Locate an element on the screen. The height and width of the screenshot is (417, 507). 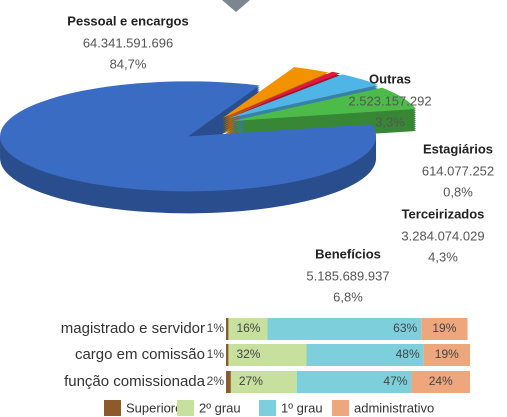
slice-share: 84,7% is located at coordinates (128, 63).